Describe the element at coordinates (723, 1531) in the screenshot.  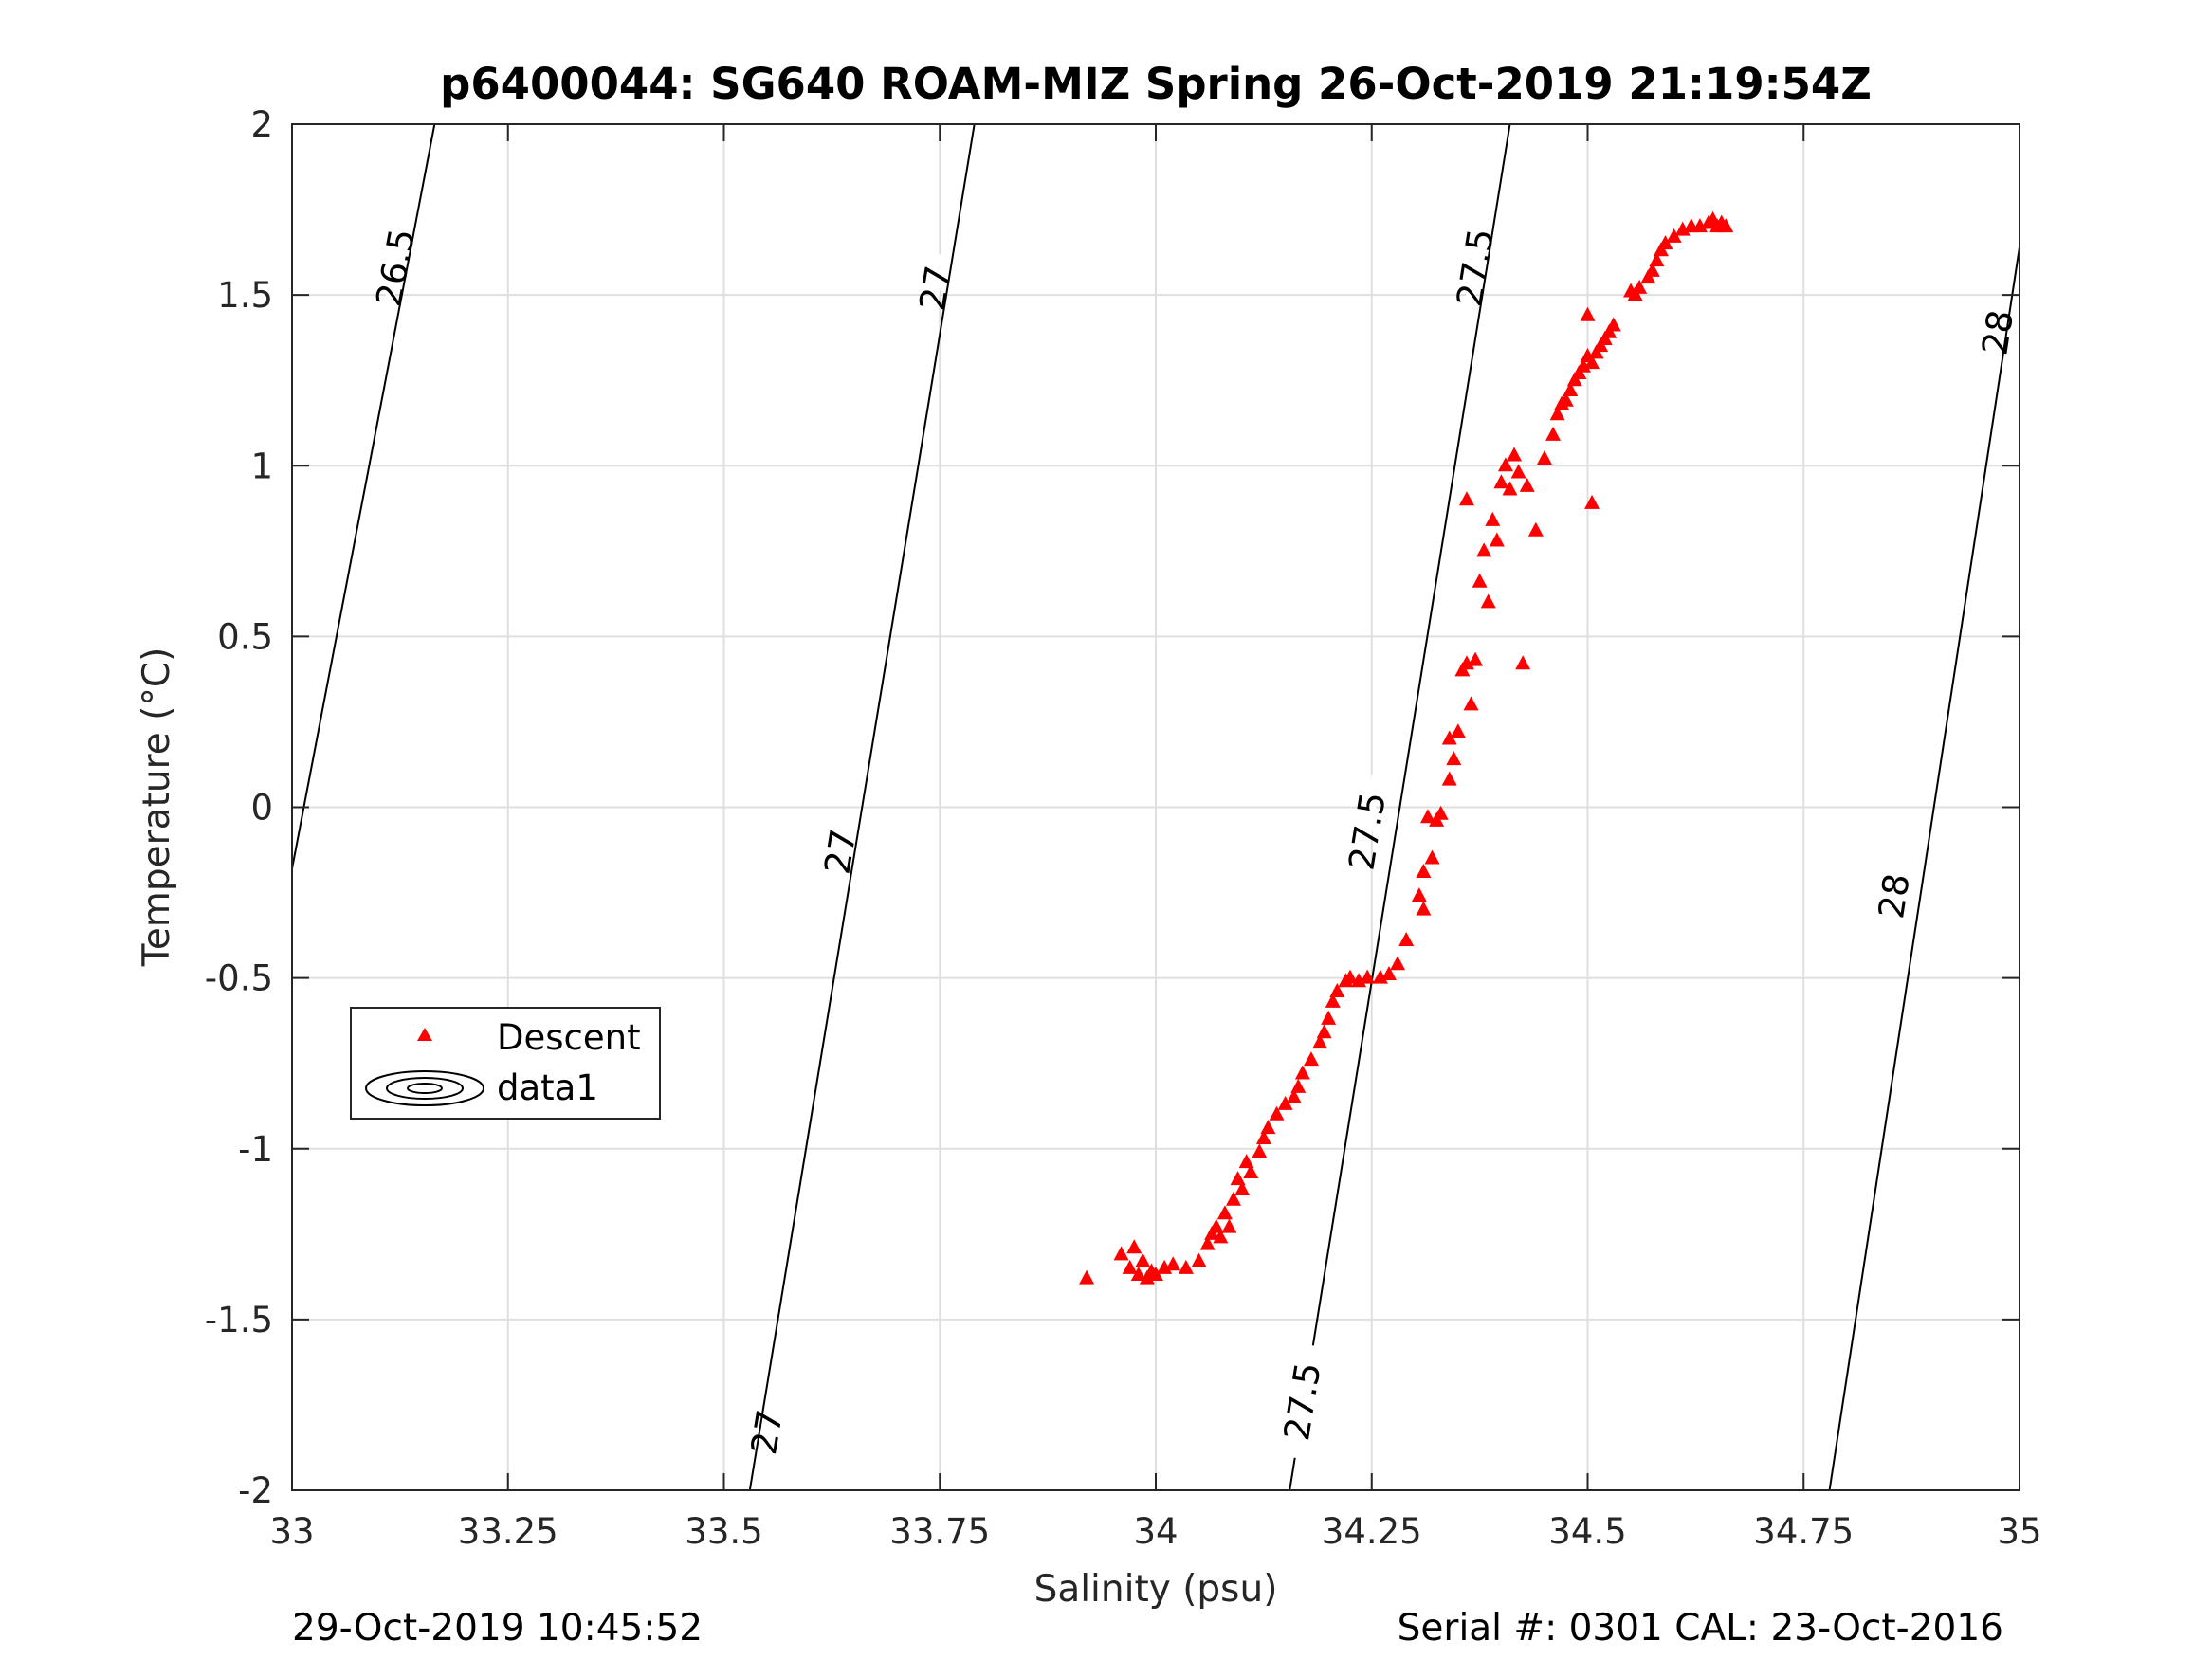
I see `x-tick-label: 33.5` at that location.